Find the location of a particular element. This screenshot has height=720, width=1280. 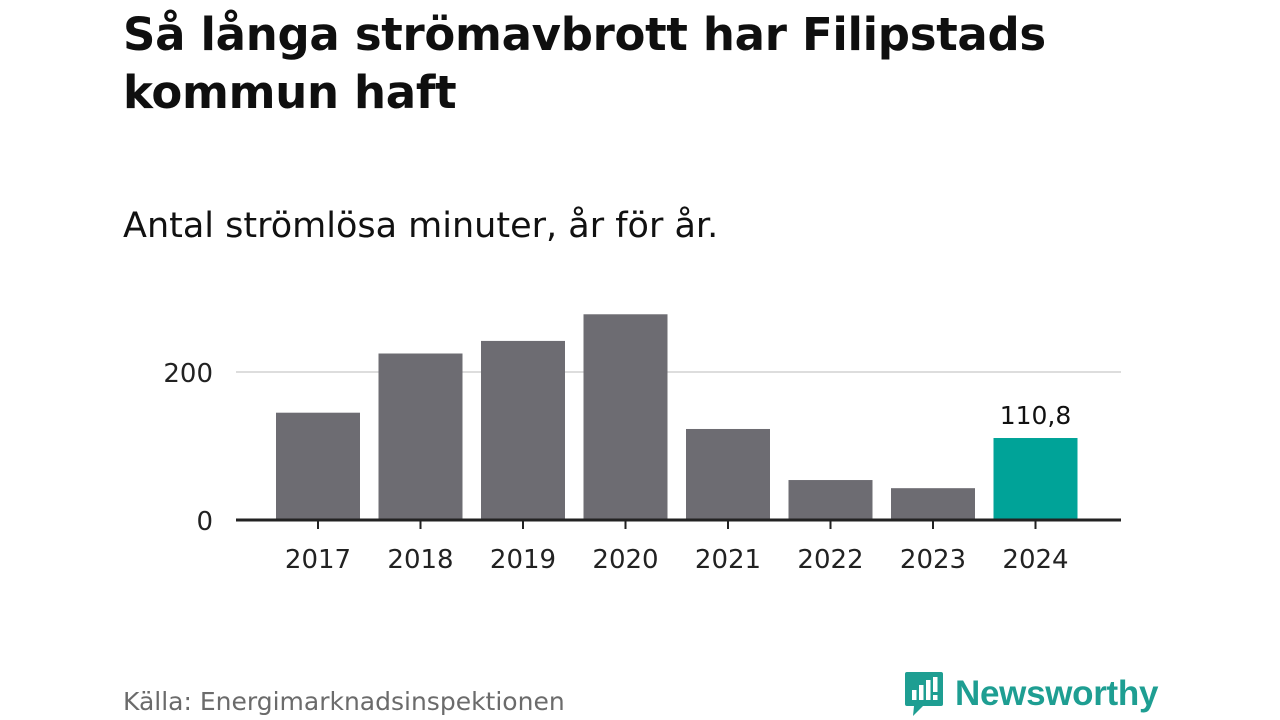

data-label: 110,8 is located at coordinates (1036, 415).